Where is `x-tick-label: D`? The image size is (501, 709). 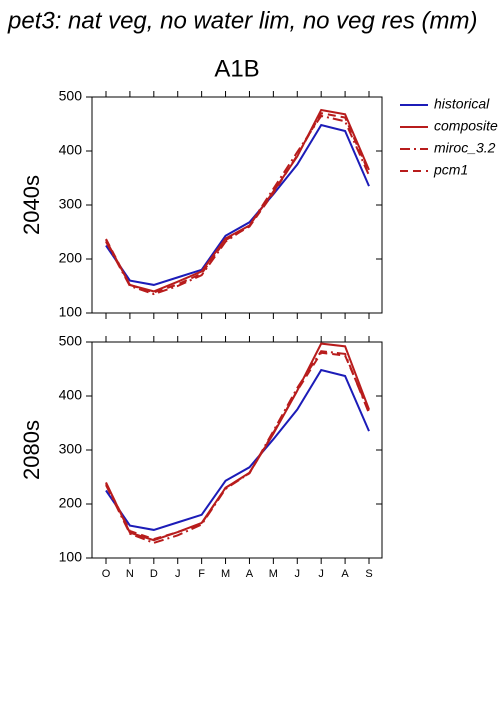
x-tick-label: D is located at coordinates (154, 574).